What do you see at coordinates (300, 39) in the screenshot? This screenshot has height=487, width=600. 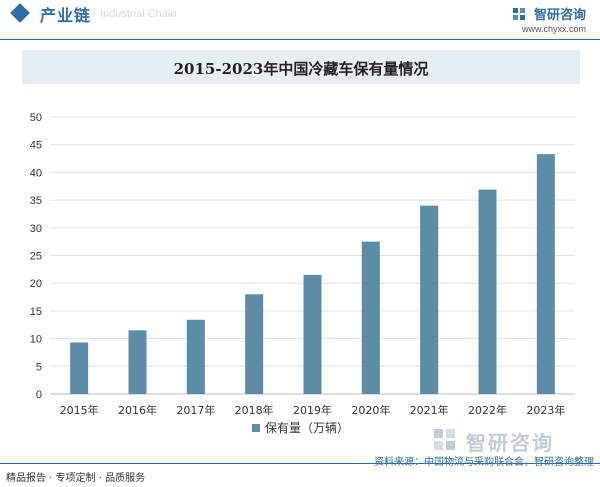 I see `header-divider` at bounding box center [300, 39].